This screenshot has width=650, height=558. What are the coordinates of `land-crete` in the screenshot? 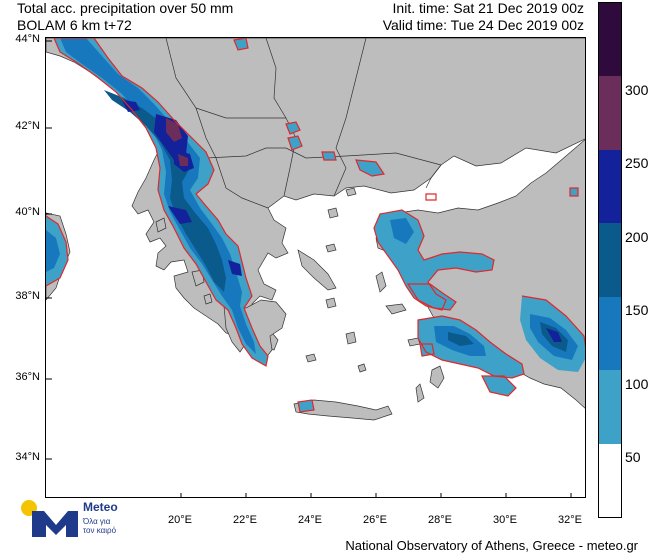 It's located at (343, 410).